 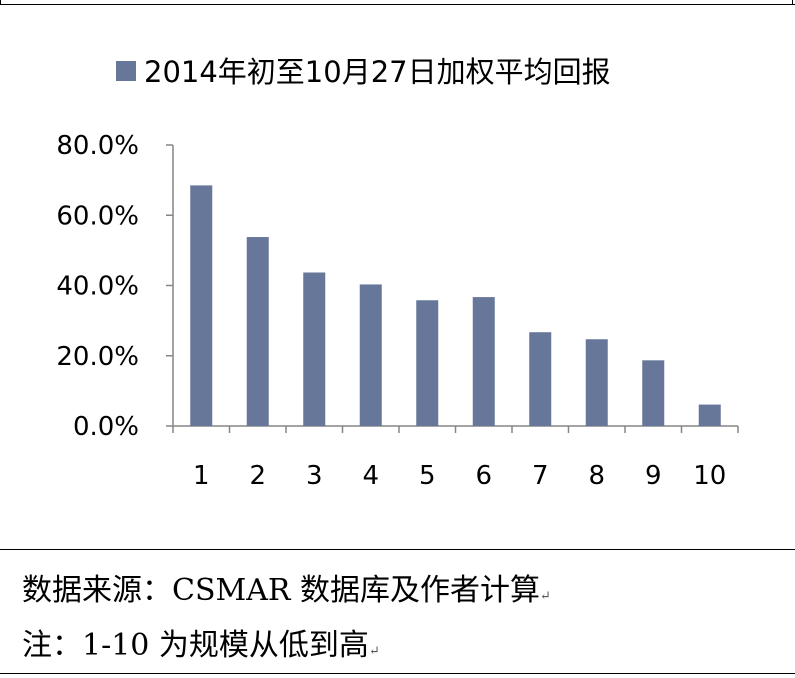 What do you see at coordinates (709, 476) in the screenshot?
I see `x-tick-label: 10` at bounding box center [709, 476].